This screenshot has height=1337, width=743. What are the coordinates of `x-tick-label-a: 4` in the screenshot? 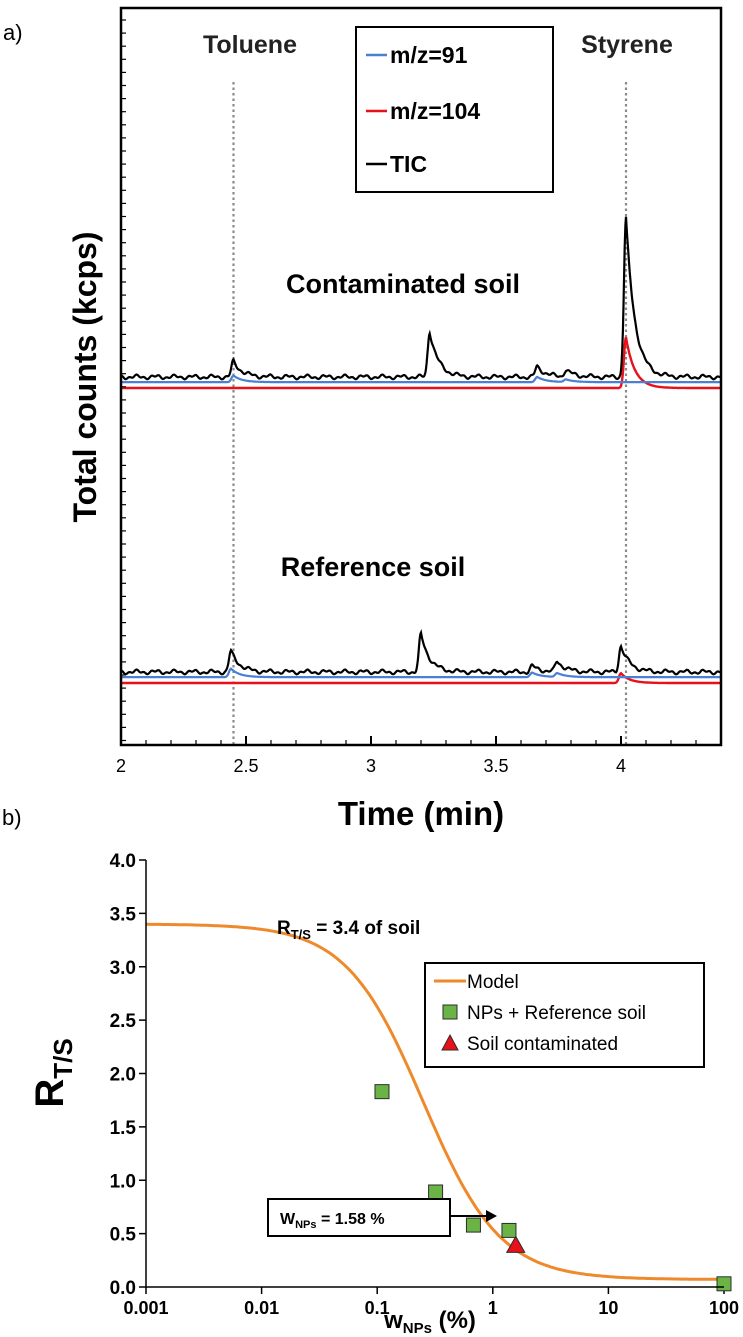 It's located at (621, 766).